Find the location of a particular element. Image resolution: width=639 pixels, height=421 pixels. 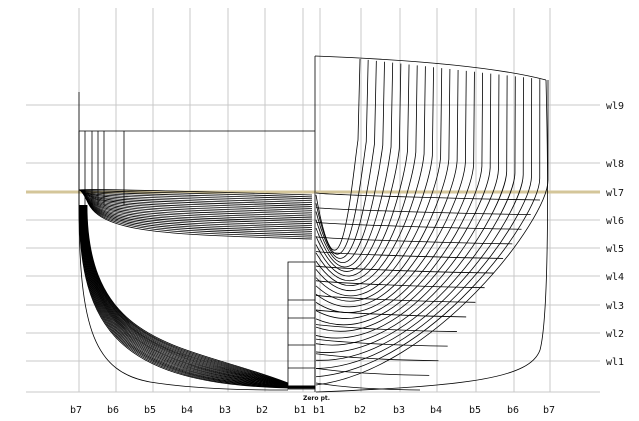

buttock-label-left-b1: b1 is located at coordinates (300, 410).